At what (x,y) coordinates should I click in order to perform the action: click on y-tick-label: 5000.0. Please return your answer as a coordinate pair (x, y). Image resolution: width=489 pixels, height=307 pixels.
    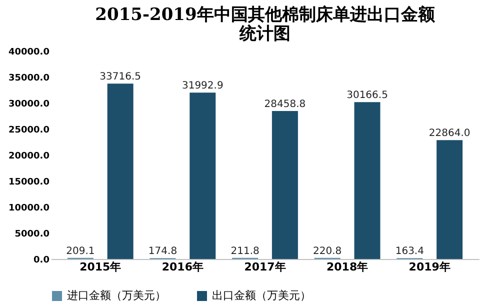
    Looking at the image, I should click on (32, 235).